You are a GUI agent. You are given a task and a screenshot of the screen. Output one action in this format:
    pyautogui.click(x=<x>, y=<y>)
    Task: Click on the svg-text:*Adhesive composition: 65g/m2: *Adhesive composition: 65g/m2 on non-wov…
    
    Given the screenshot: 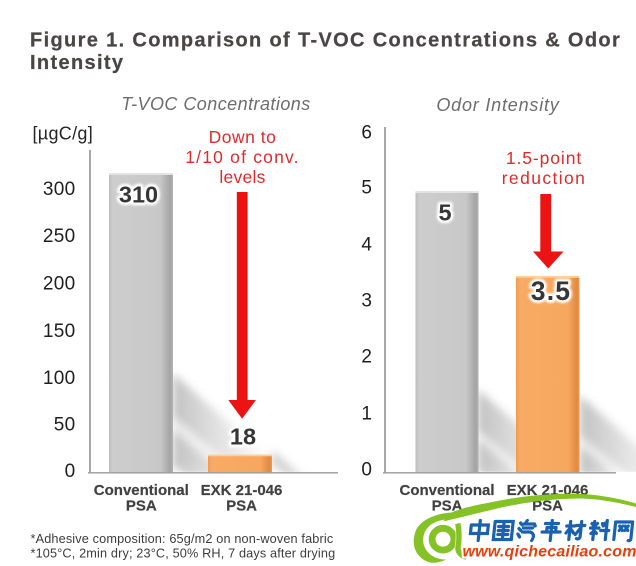 What is the action you would take?
    pyautogui.click(x=182, y=539)
    